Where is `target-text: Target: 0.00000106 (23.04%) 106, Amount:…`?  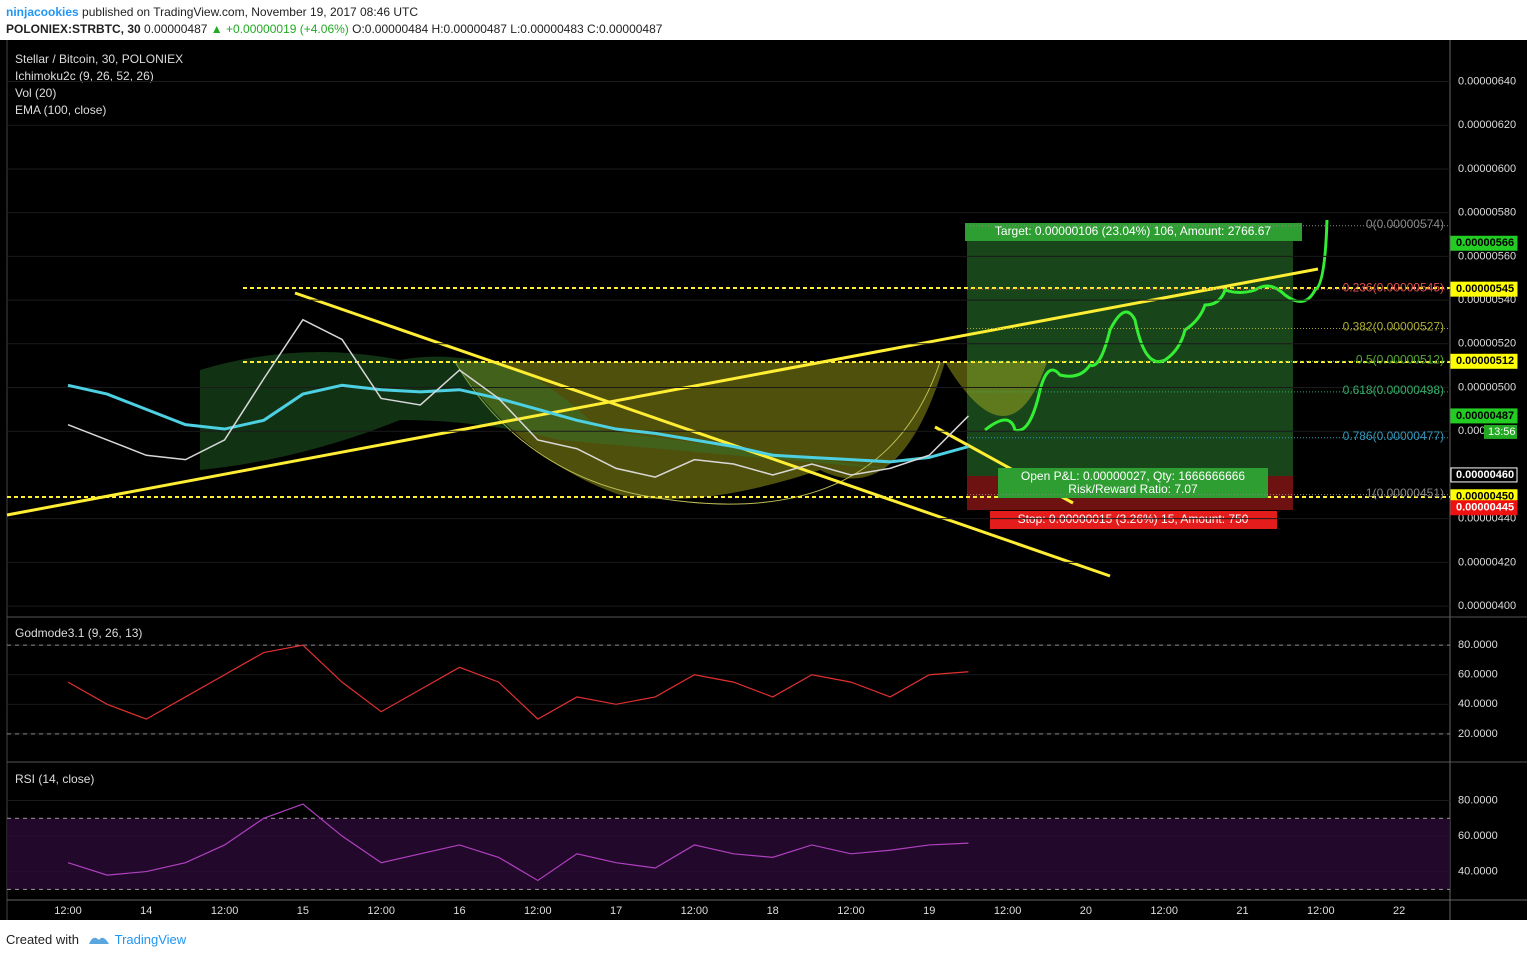
target-text: Target: 0.00000106 (23.04%) 106, Amount:… is located at coordinates (1133, 231).